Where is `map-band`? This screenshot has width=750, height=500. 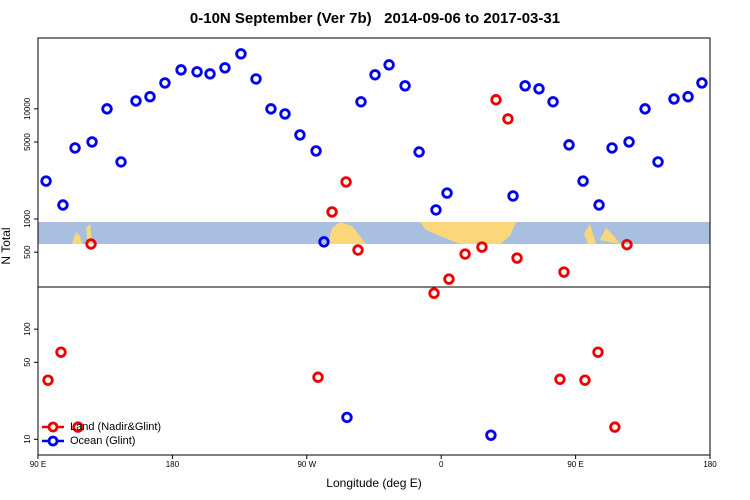
map-band is located at coordinates (374, 233).